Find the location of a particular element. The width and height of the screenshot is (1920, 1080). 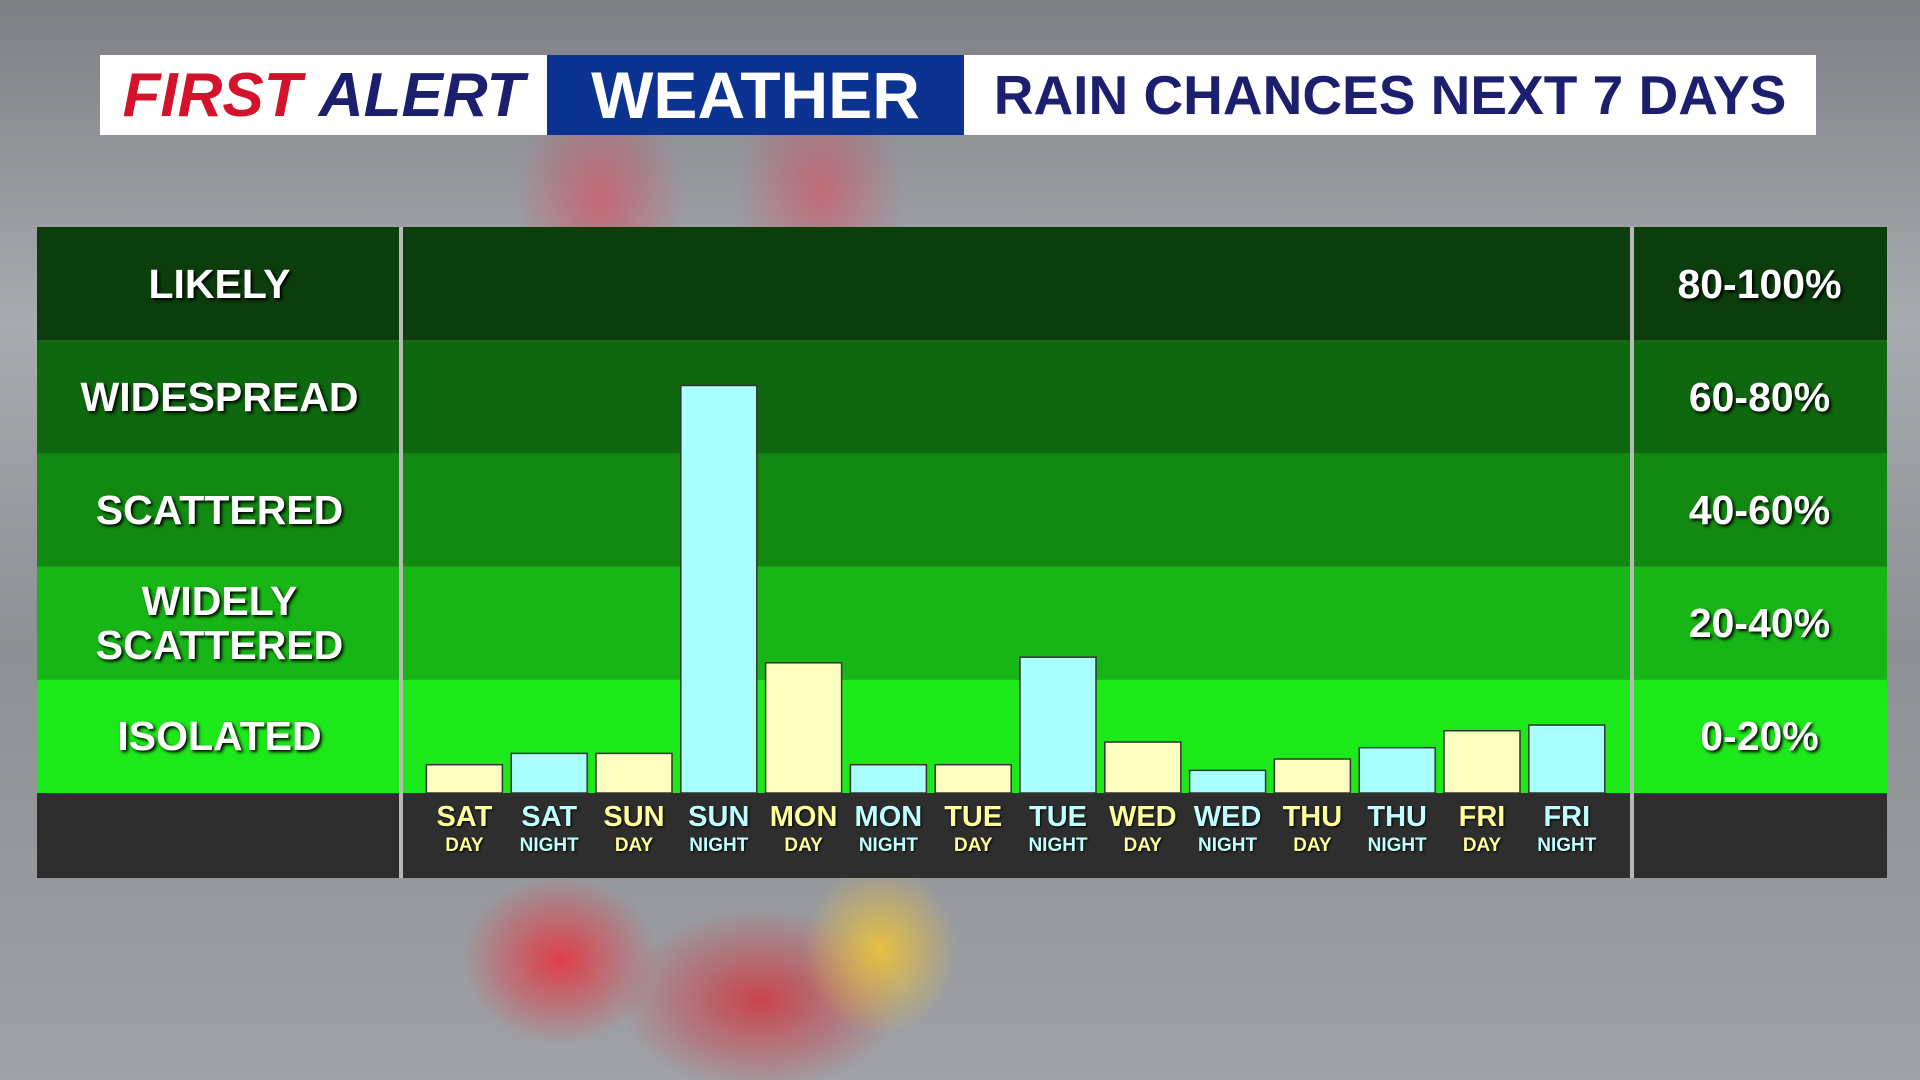

band-range: 0-20% is located at coordinates (1759, 736).